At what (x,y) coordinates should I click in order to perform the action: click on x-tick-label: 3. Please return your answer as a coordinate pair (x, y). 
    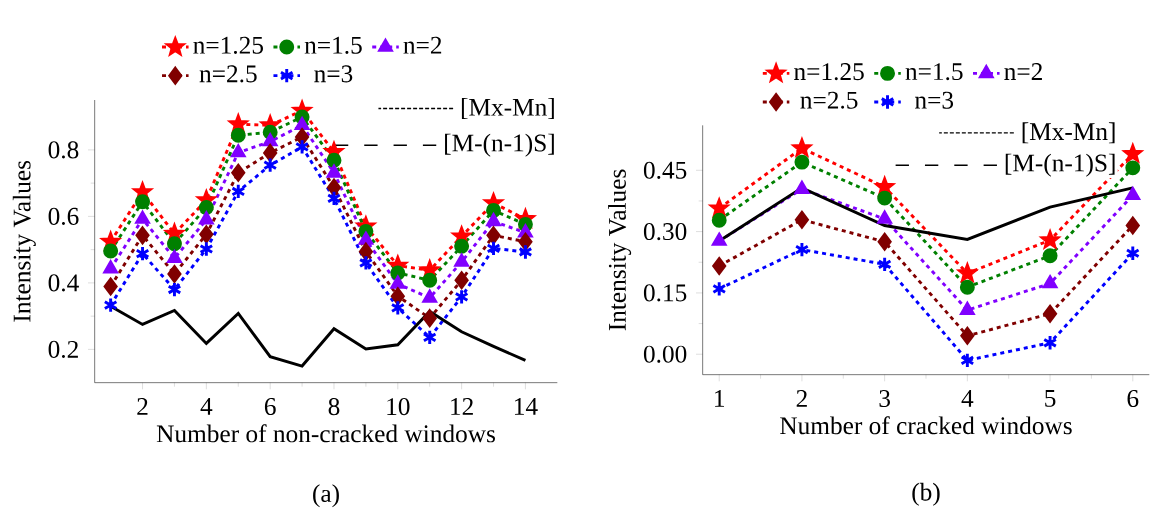
    Looking at the image, I should click on (884, 399).